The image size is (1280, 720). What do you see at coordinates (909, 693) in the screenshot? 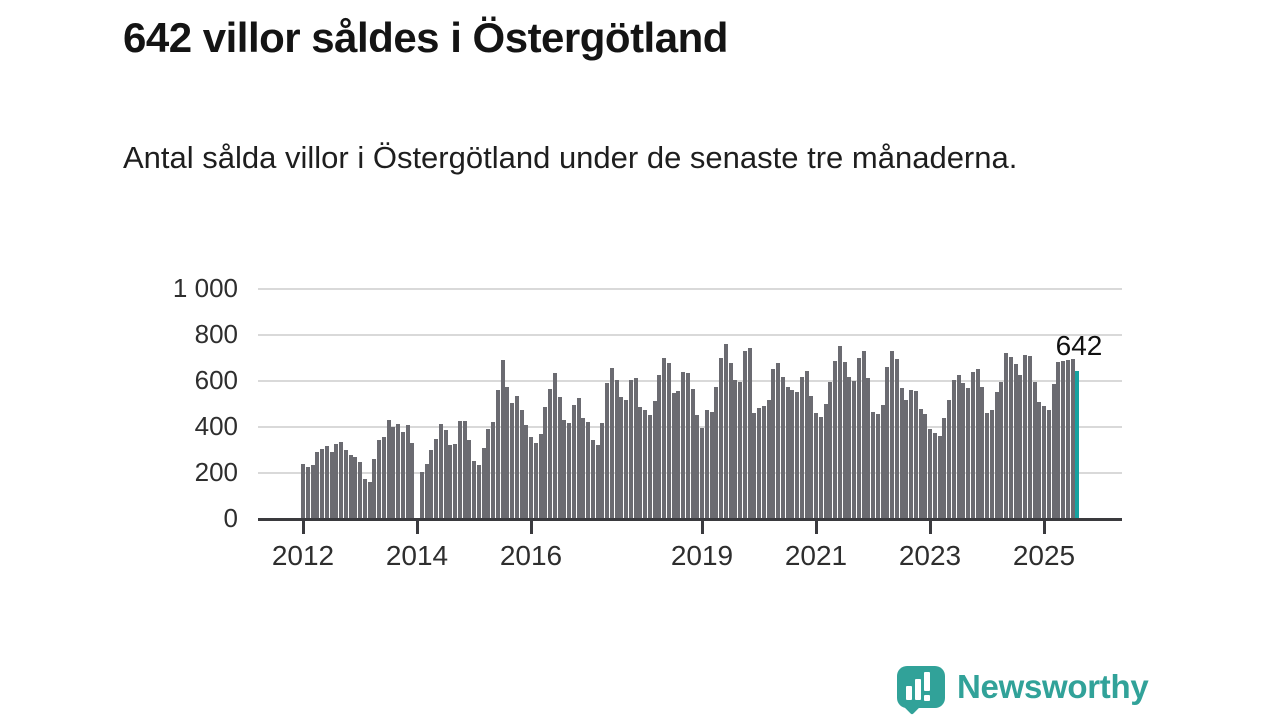
I see `logo-bar-short` at bounding box center [909, 693].